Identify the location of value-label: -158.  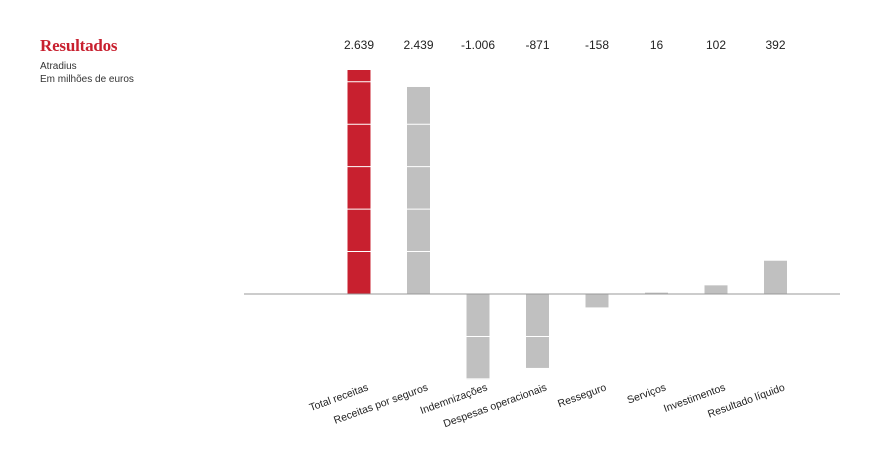
(597, 45).